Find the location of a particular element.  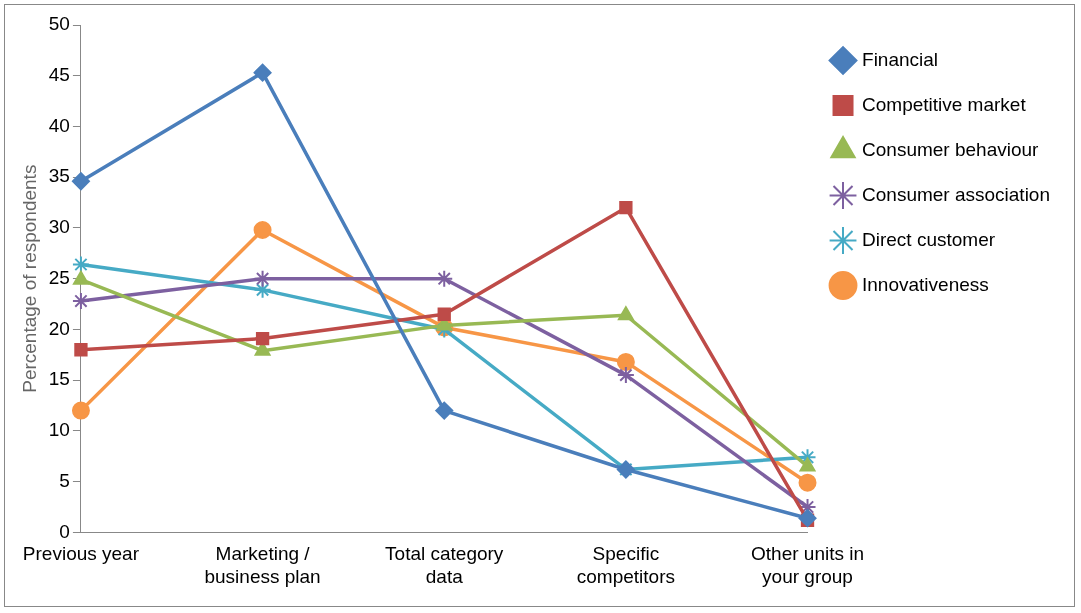

y-tick-label: 25 is located at coordinates (59, 277).